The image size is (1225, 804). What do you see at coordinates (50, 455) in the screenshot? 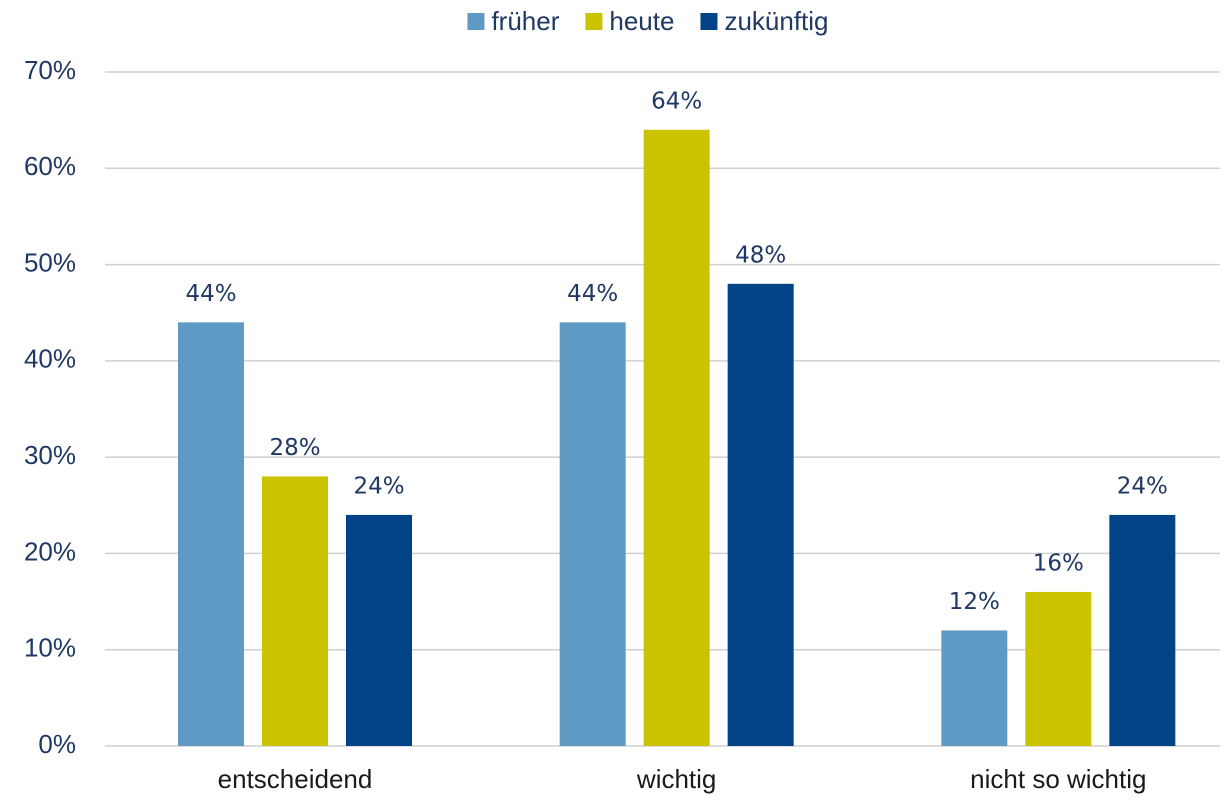
I see `y-tick-label: 30%` at bounding box center [50, 455].